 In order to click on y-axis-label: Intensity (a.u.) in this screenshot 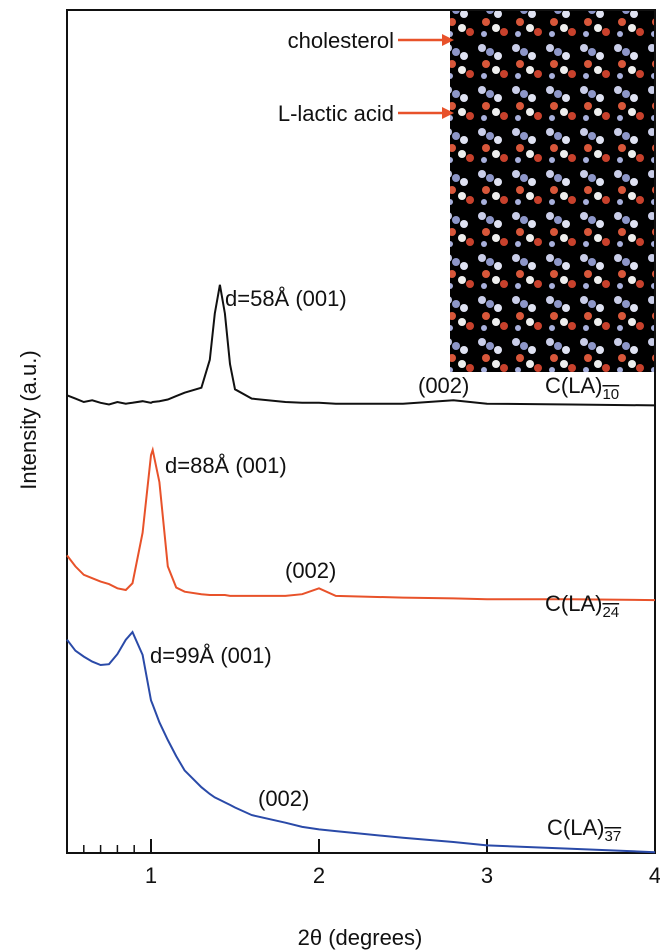, I will do `click(28, 419)`.